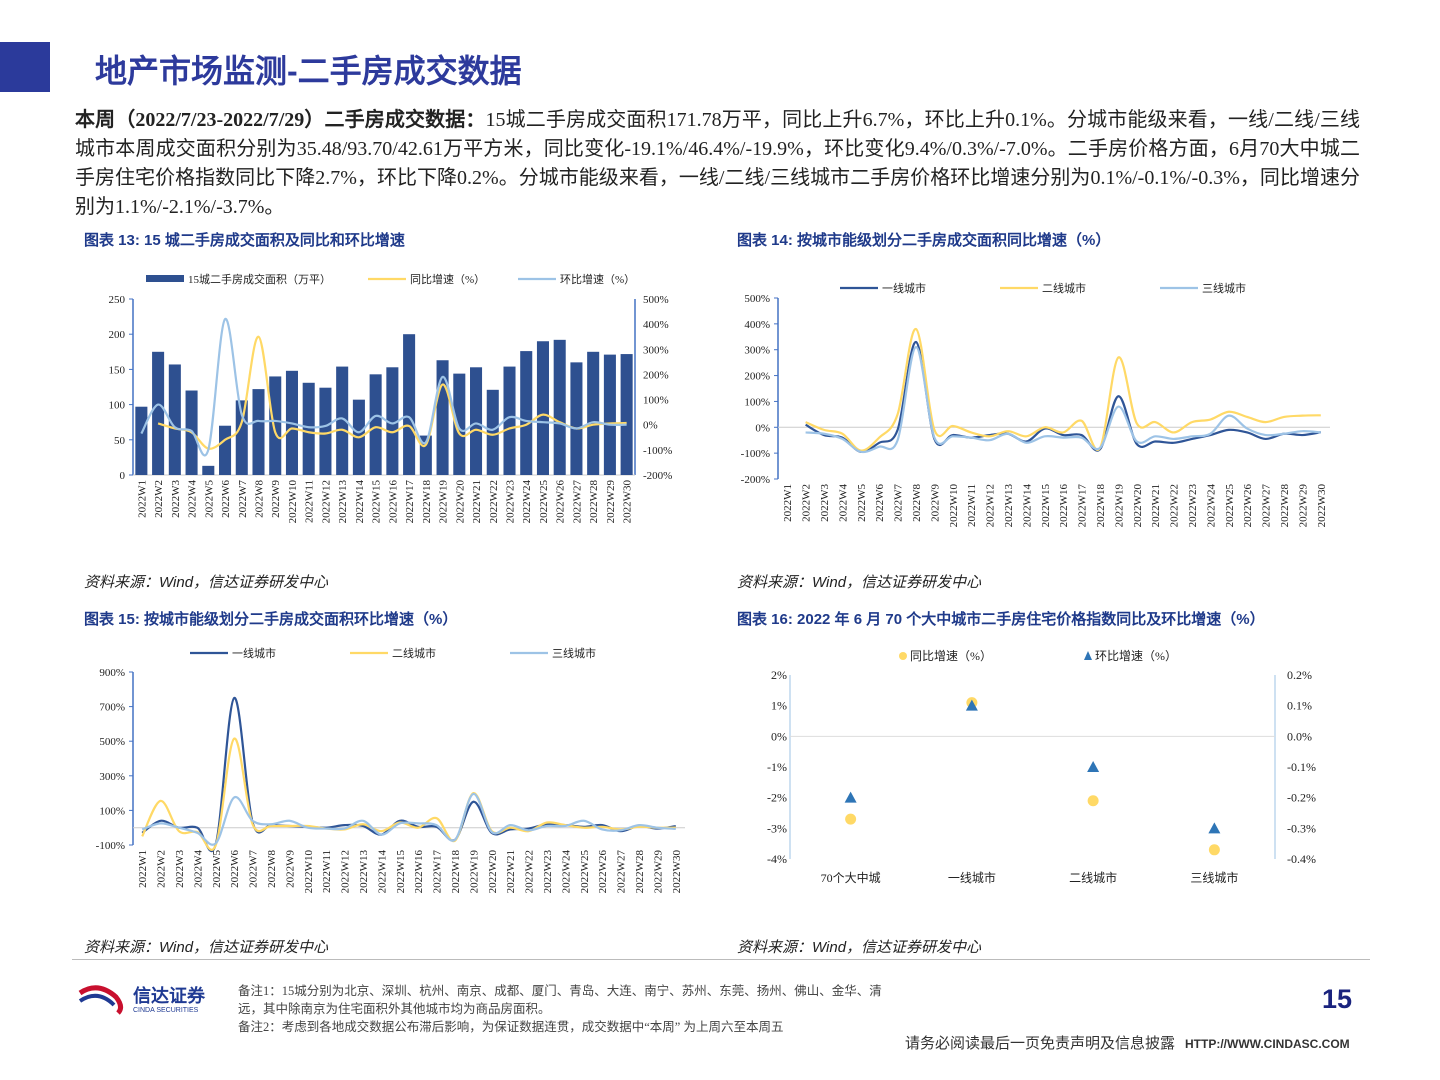  I want to click on website-link: HTTP://WWW.CINDASC.COM, so click(1267, 1044).